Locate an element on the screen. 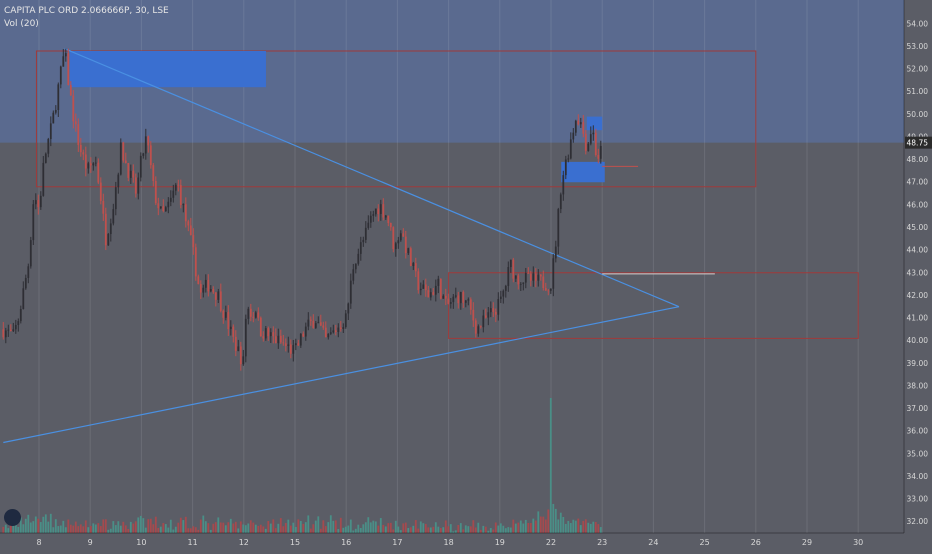 The width and height of the screenshot is (932, 554). price-tick-label: 34.00 is located at coordinates (918, 476).